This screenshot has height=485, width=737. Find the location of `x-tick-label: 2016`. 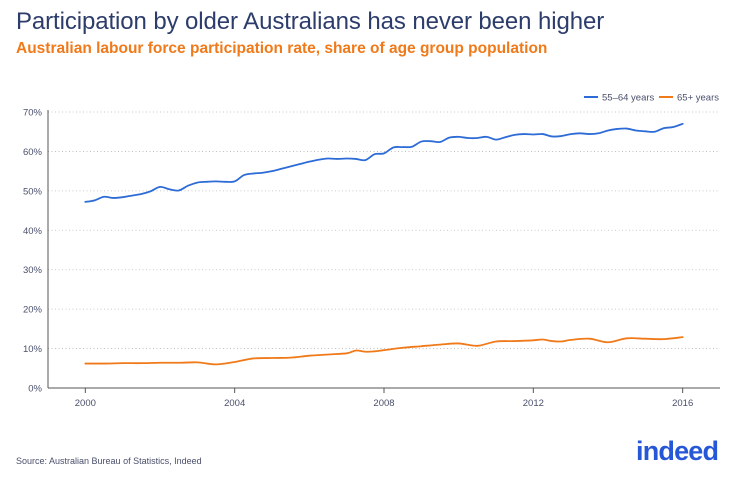

x-tick-label: 2016 is located at coordinates (682, 403).